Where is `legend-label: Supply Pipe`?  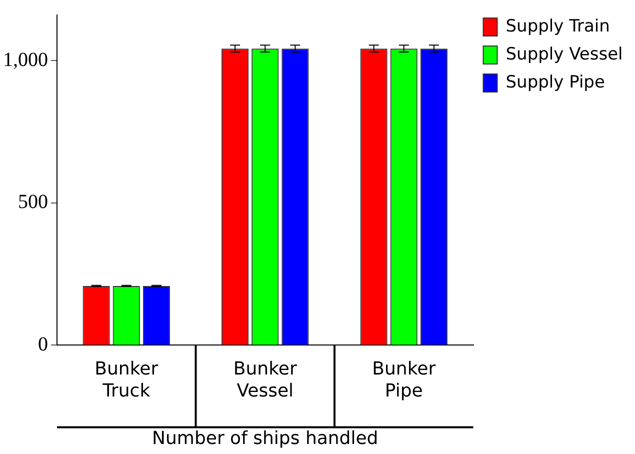 legend-label: Supply Pipe is located at coordinates (555, 82).